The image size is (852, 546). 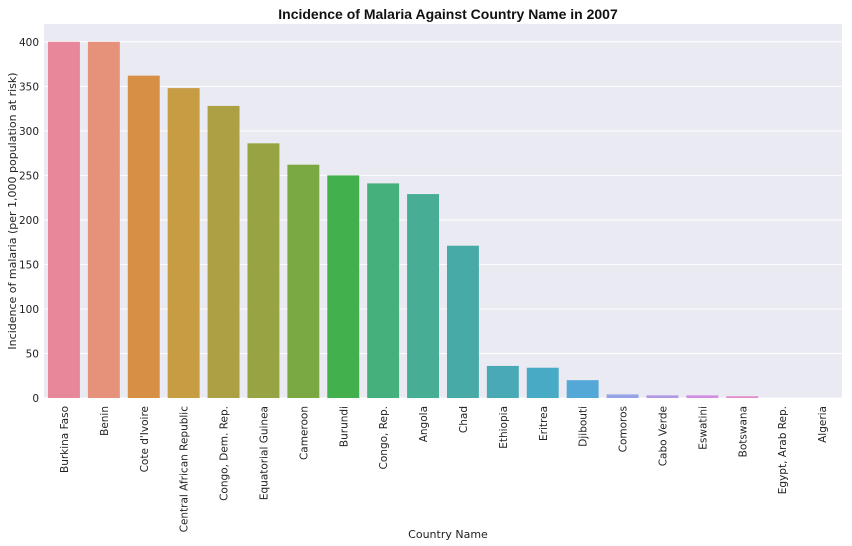 I want to click on y-tick-label: 50, so click(x=32, y=354).